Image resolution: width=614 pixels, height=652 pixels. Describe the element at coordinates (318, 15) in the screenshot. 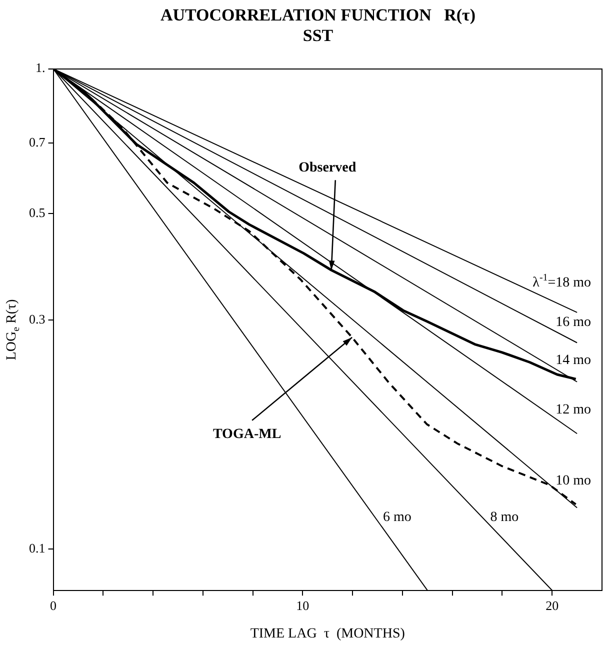

I see `chart-title: AUTOCORRELATION FUNCTION R(τ)` at that location.